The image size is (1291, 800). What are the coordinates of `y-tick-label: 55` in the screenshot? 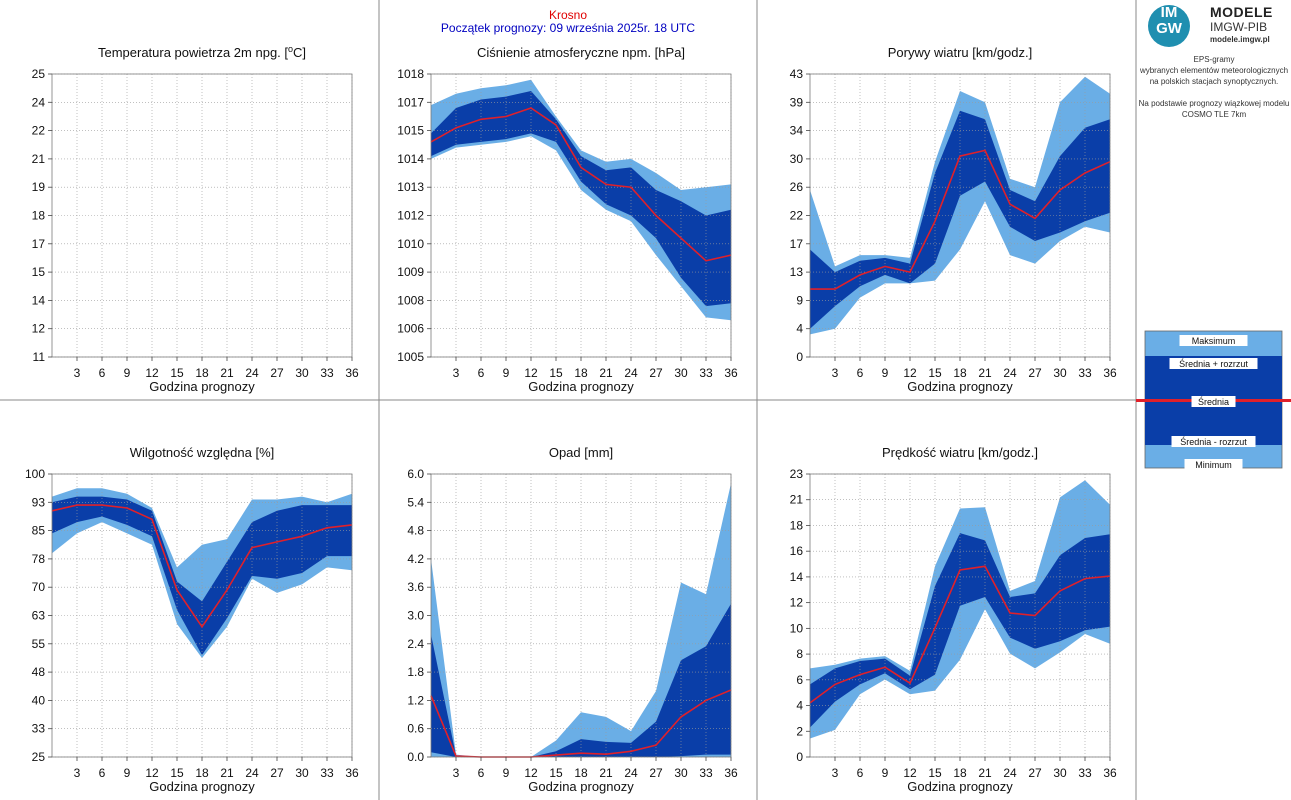 It's located at (39, 644).